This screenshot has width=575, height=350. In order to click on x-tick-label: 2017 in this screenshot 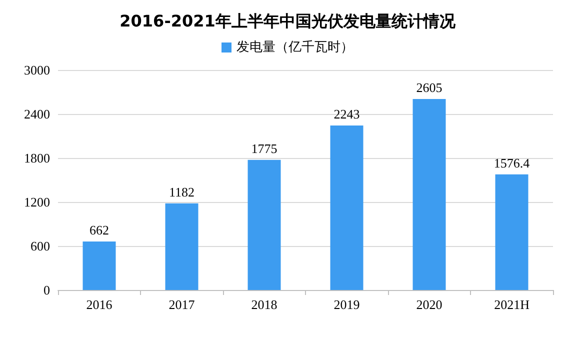, I will do `click(182, 304)`.